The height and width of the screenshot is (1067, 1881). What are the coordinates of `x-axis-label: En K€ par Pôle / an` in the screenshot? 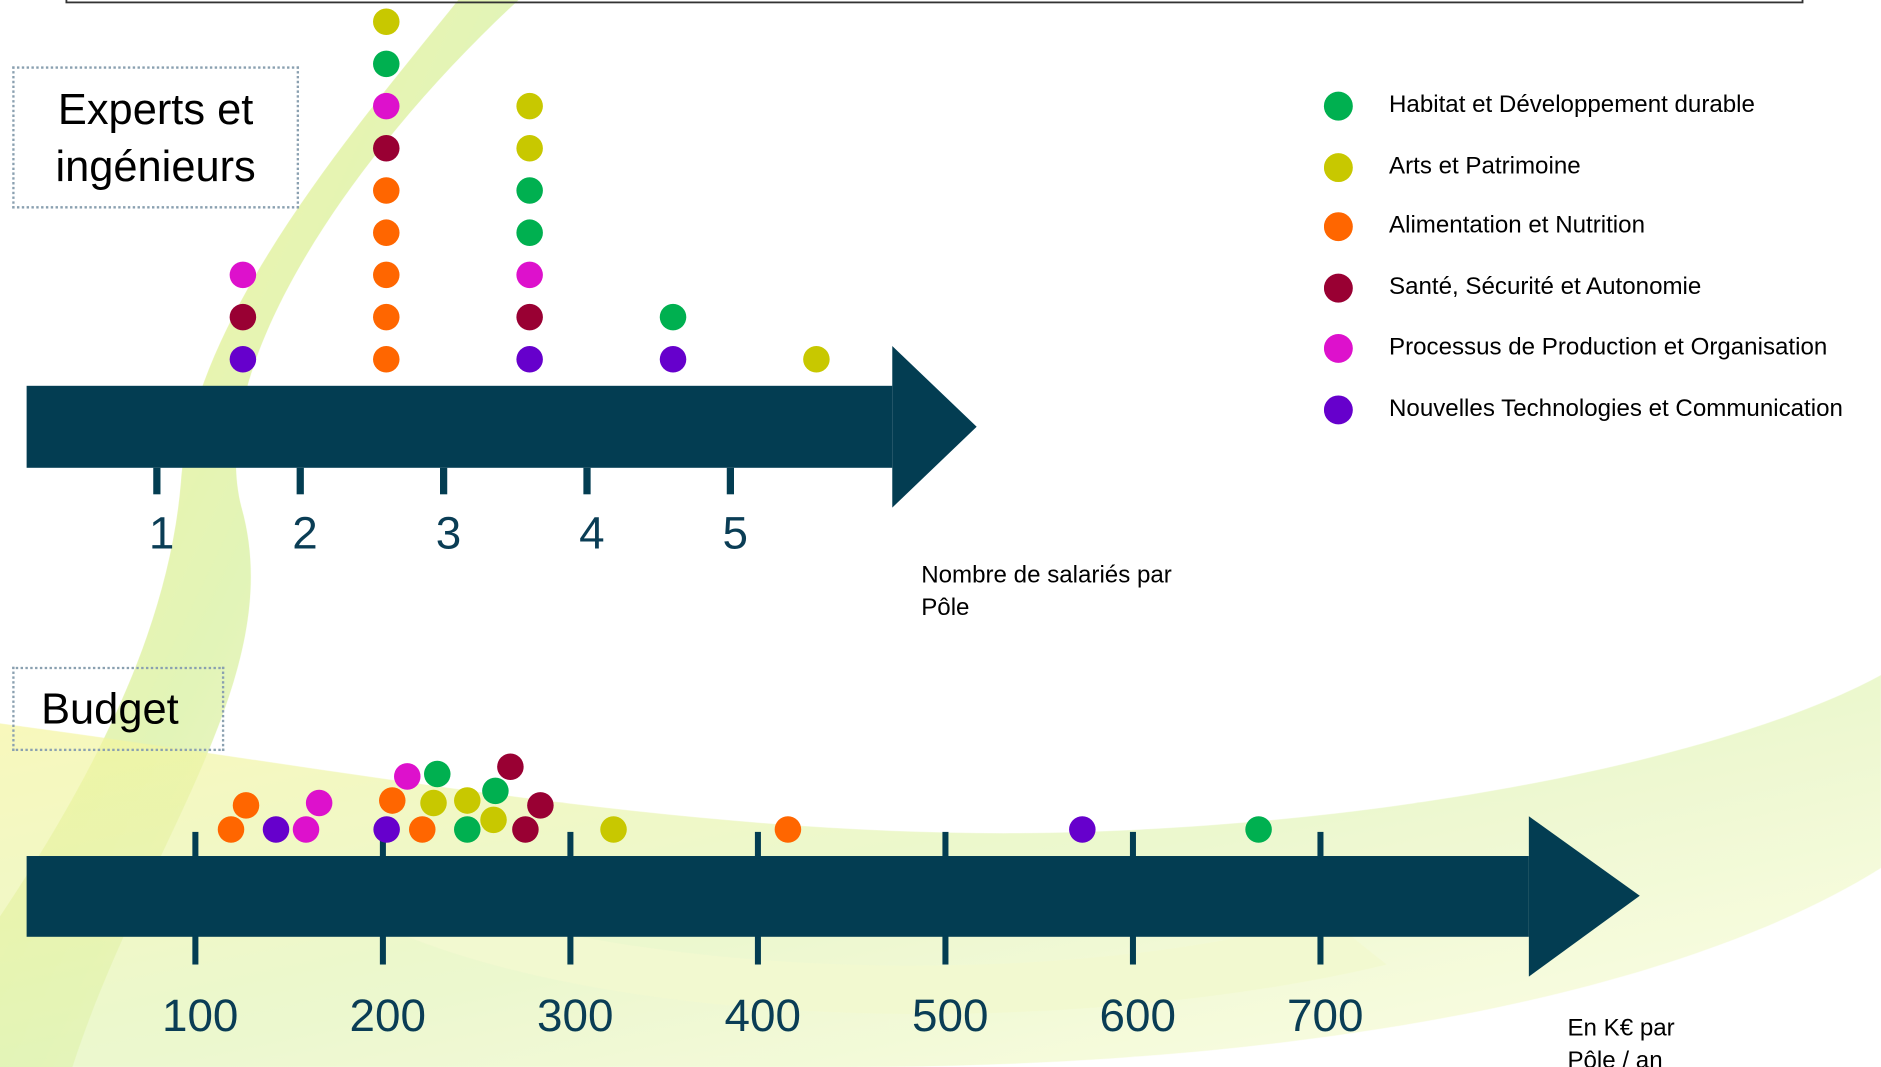 It's located at (1621, 1041).